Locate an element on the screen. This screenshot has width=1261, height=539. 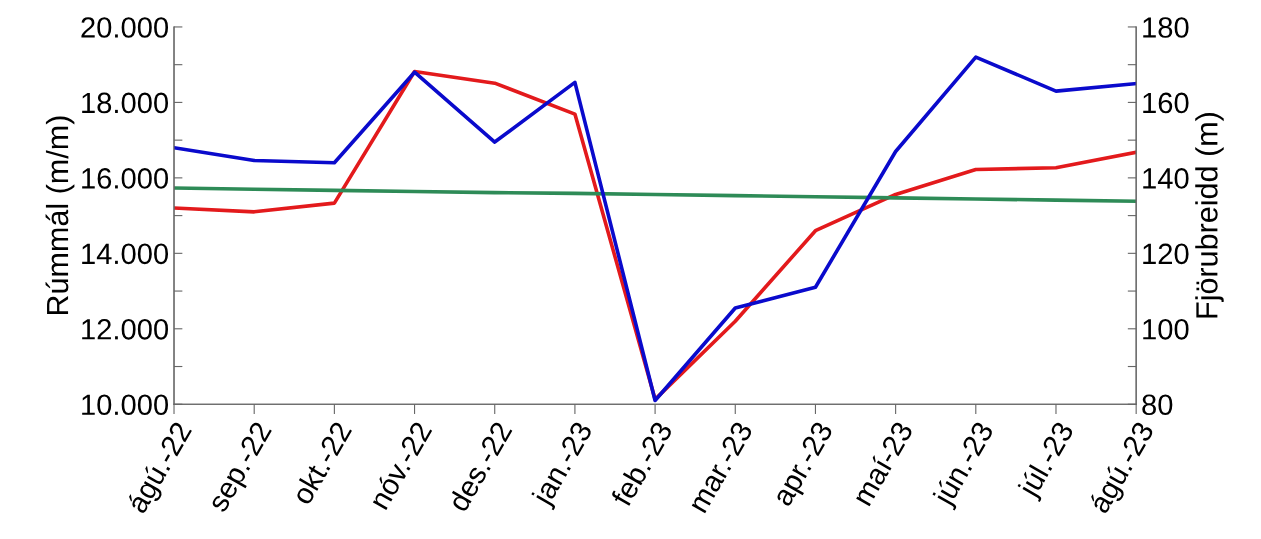
y-tick-label: 12.000 is located at coordinates (125, 329).